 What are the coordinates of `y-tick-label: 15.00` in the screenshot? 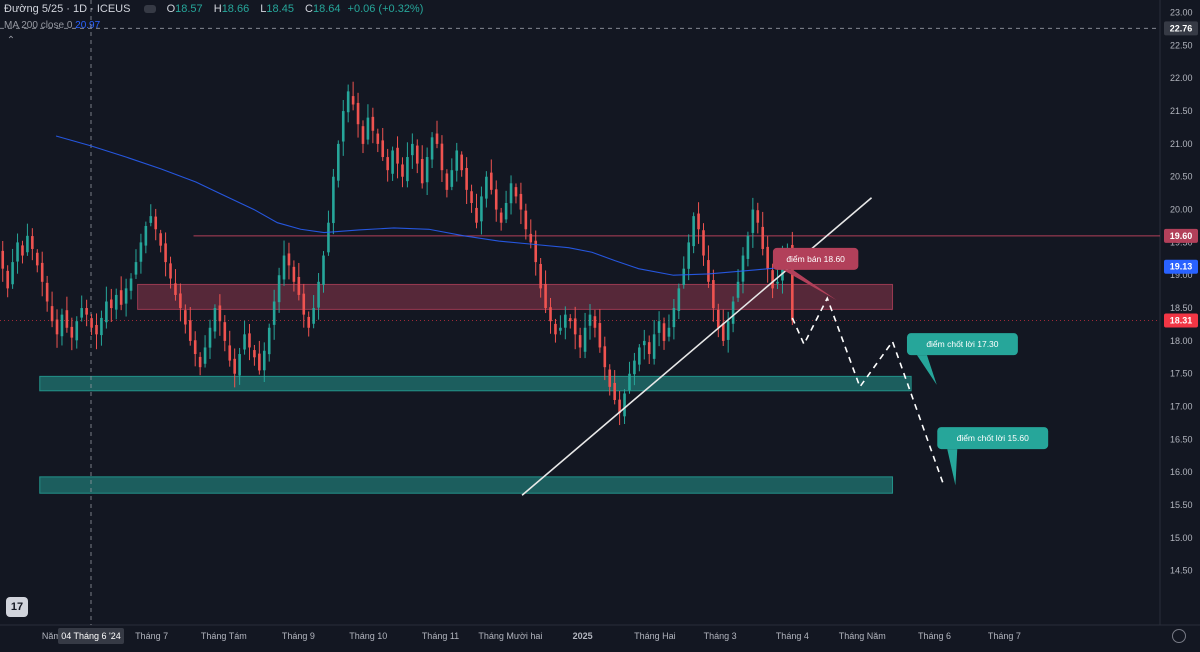 It's located at (1181, 538).